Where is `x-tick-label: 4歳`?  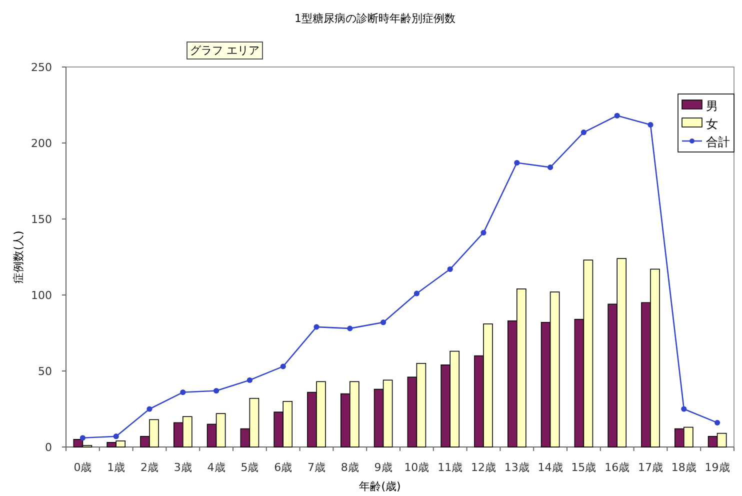 x-tick-label: 4歳 is located at coordinates (216, 467).